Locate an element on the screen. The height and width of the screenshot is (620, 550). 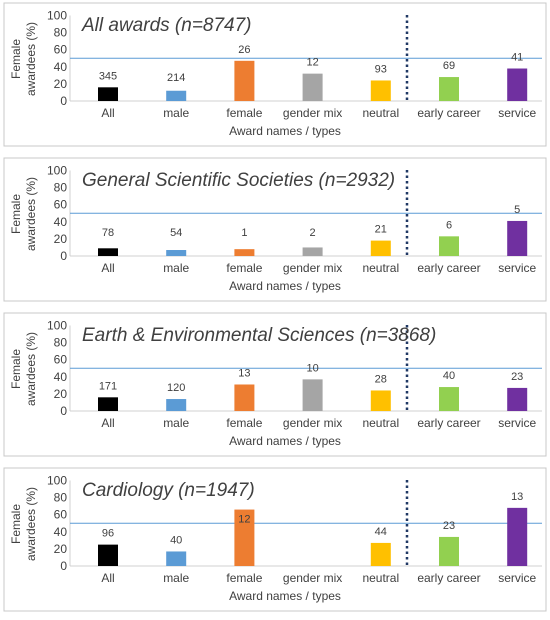
data-label: 69 is located at coordinates (449, 66).